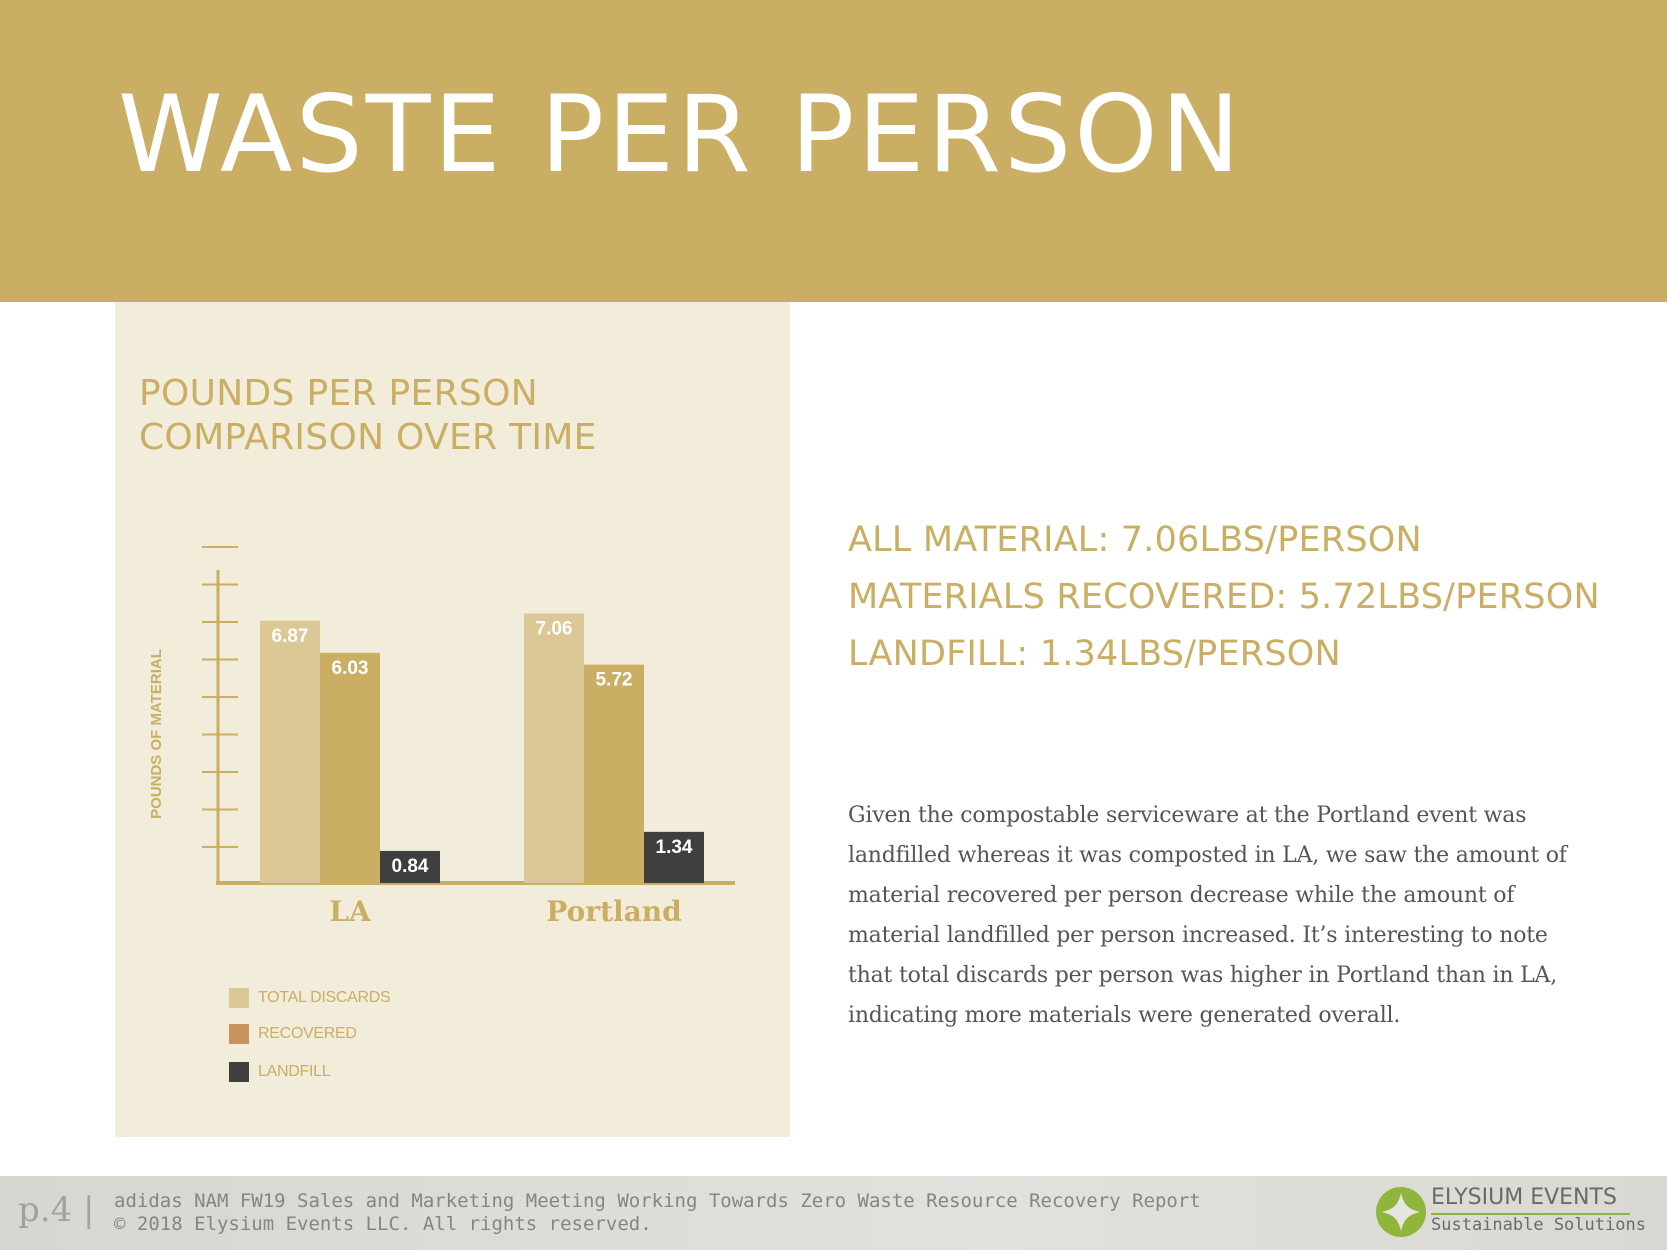 This screenshot has width=1667, height=1250. What do you see at coordinates (614, 773) in the screenshot?
I see `bar-portland-recovered` at bounding box center [614, 773].